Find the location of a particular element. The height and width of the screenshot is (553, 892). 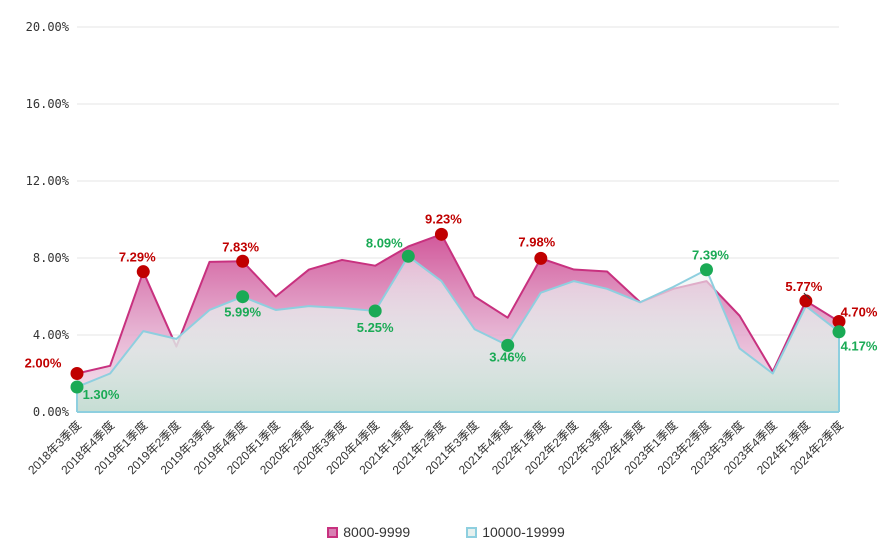

series-1-data-label: 5.77% is located at coordinates (803, 286).